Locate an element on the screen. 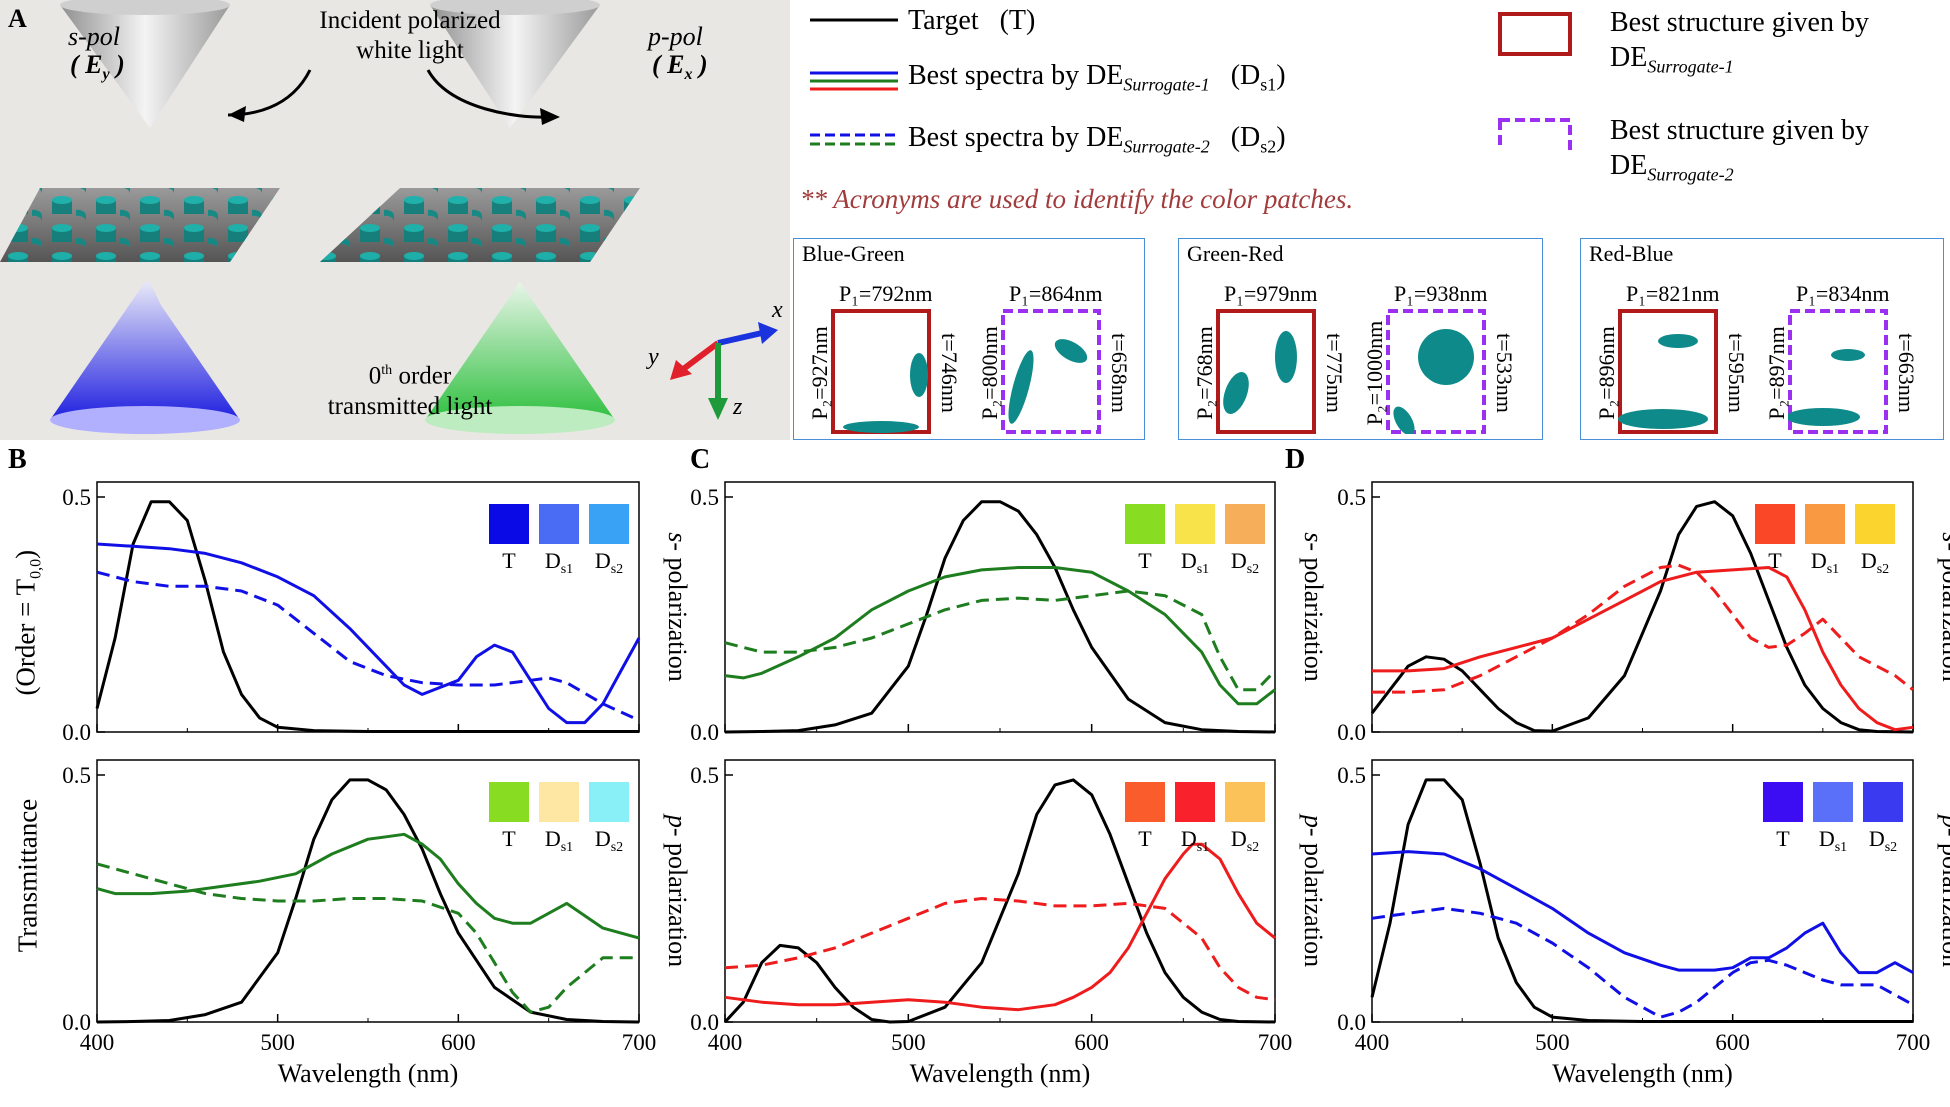  structure-title: Green-Red is located at coordinates (1235, 253).